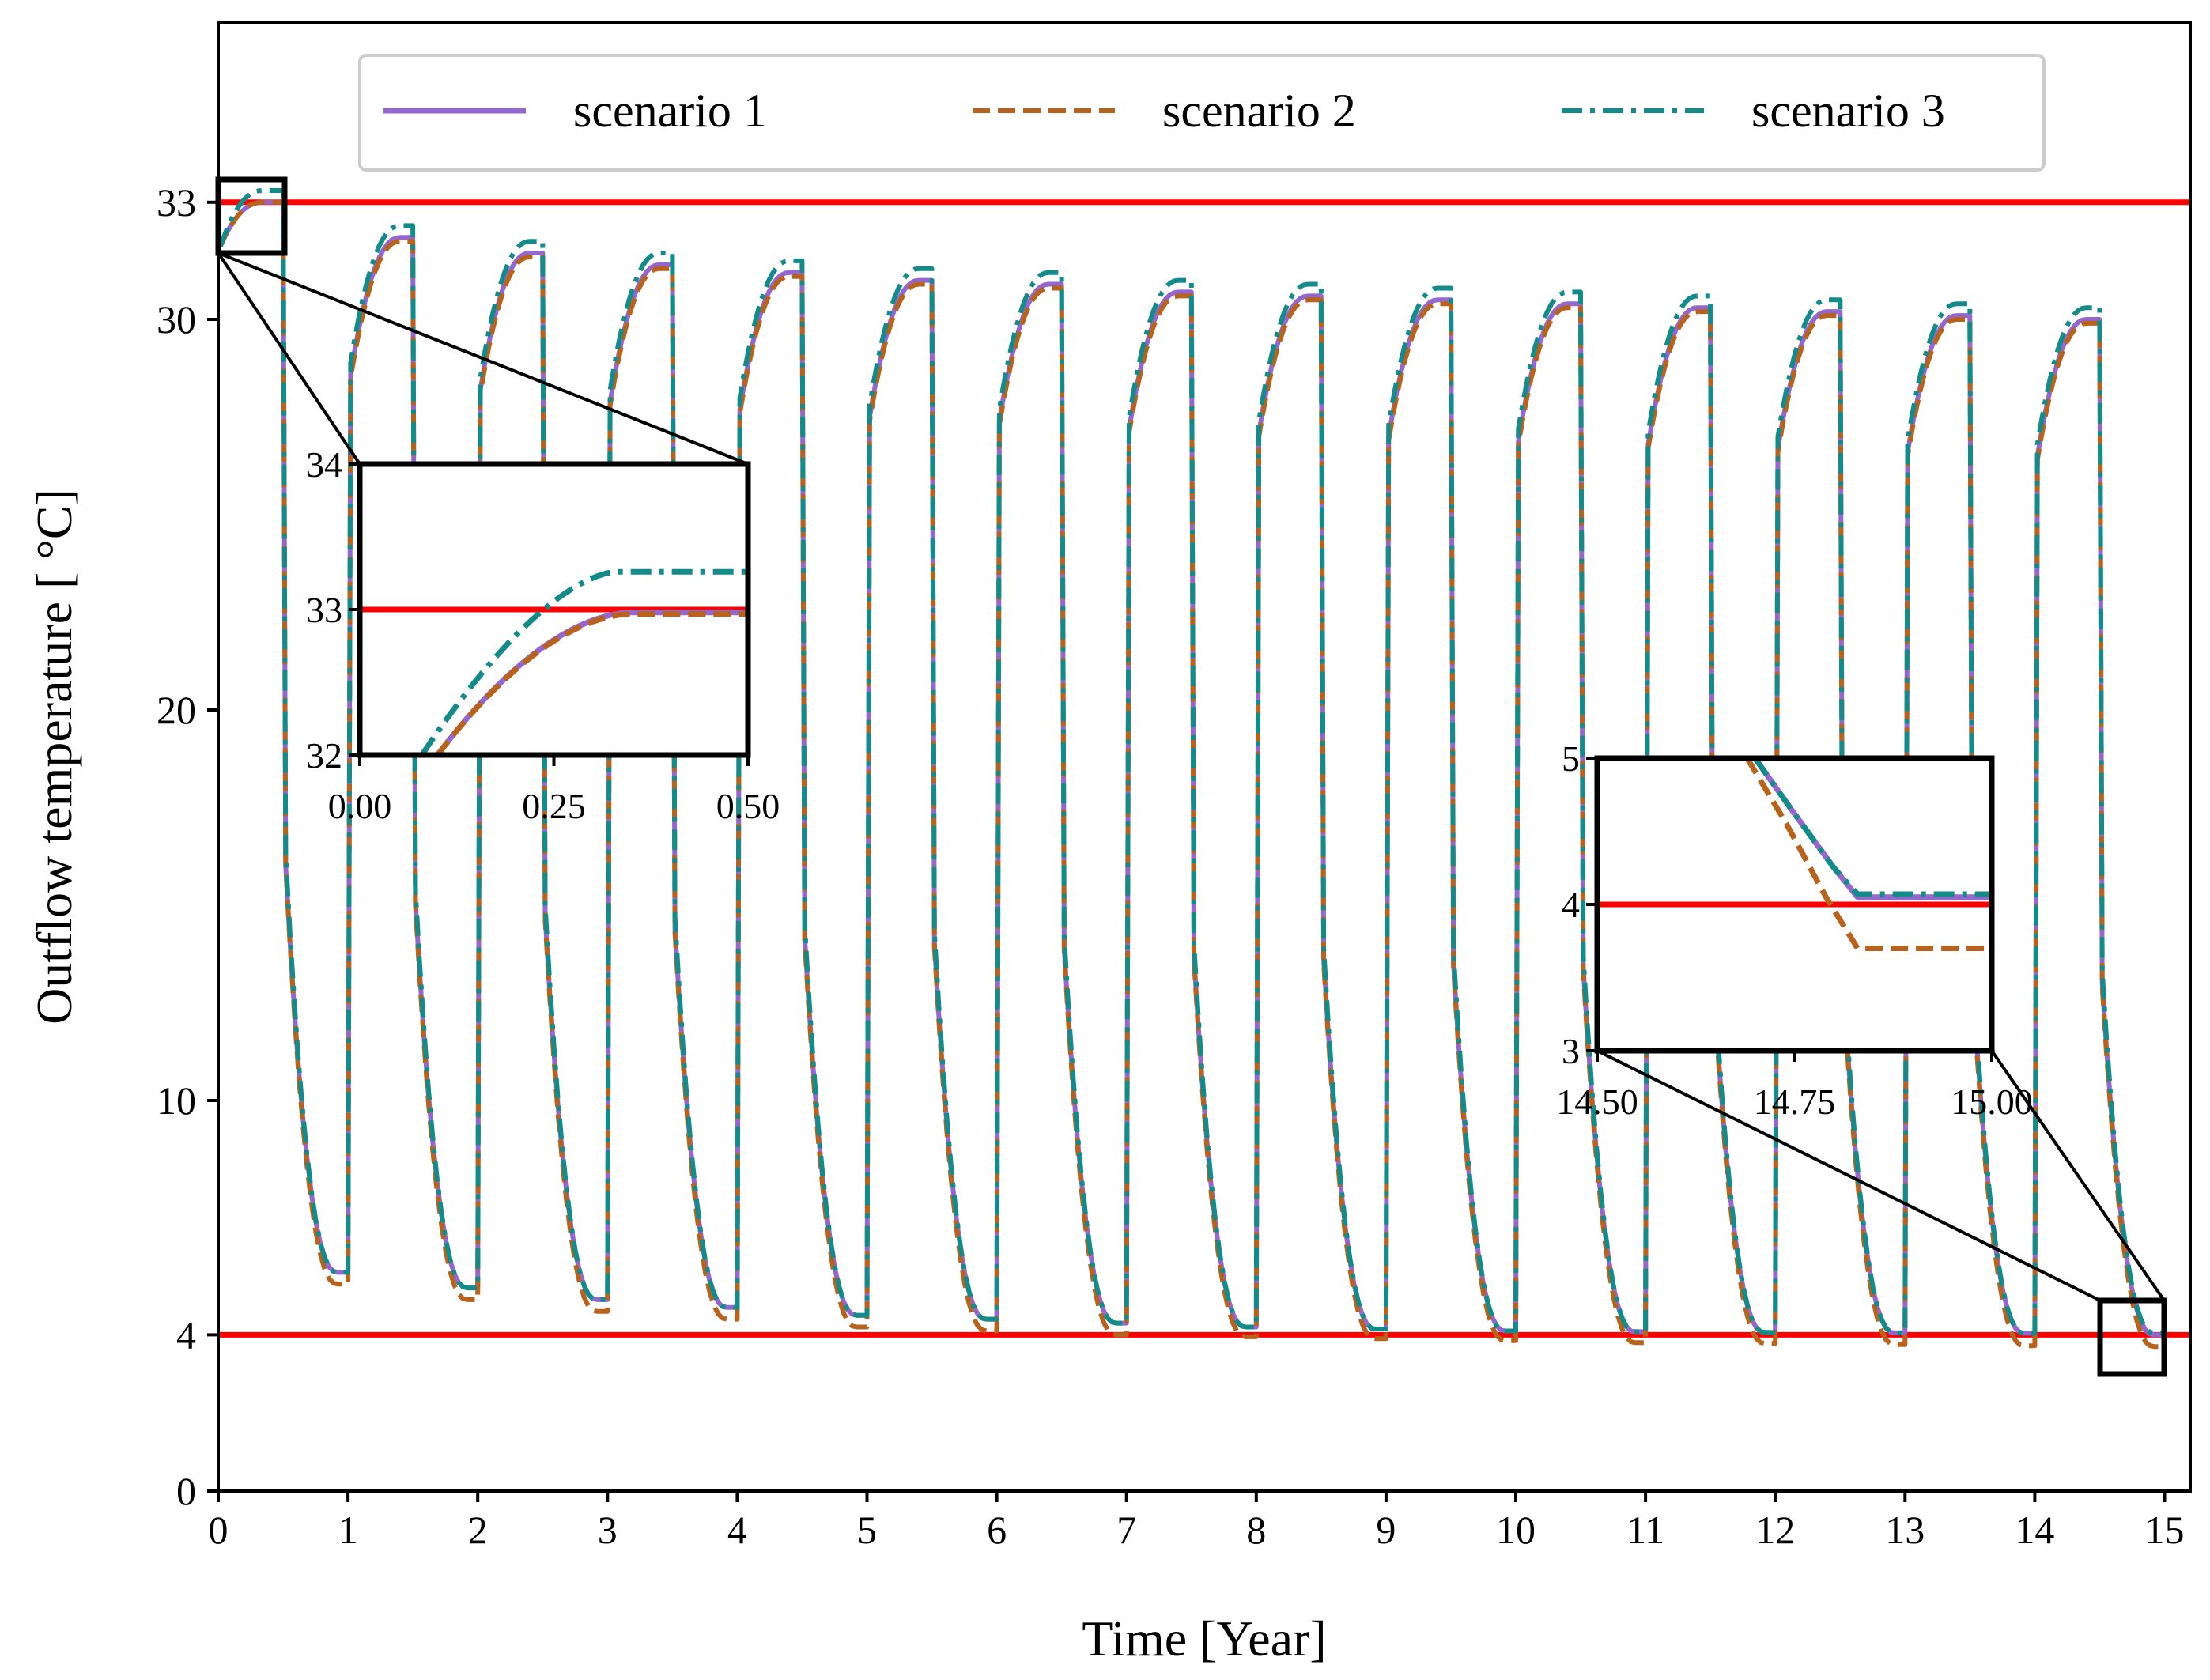 The width and height of the screenshot is (2210, 1680). I want to click on x-tick-label: 13, so click(1905, 1530).